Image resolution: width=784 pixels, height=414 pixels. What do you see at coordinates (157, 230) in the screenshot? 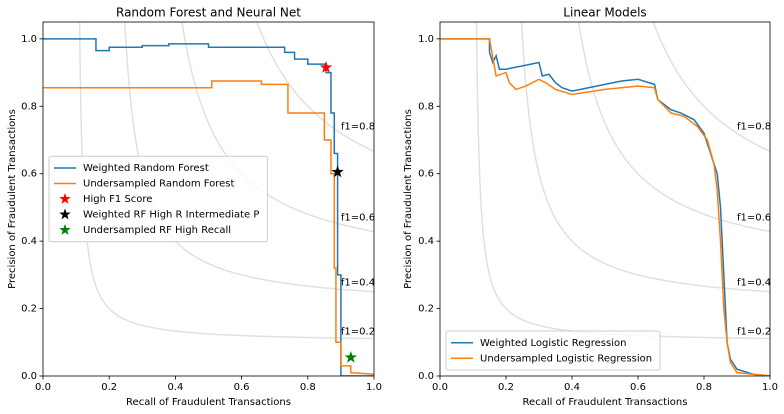
I see `legend-label: Undersampled RF High Recall` at bounding box center [157, 230].